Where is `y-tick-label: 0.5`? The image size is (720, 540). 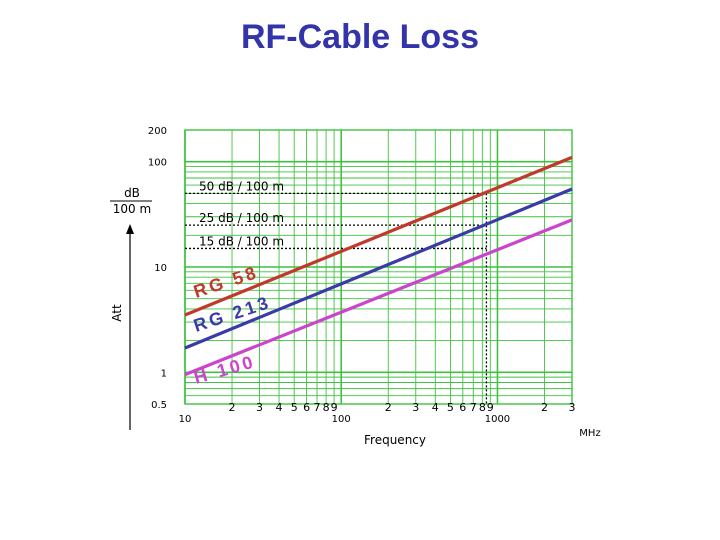
y-tick-label: 0.5 is located at coordinates (159, 405).